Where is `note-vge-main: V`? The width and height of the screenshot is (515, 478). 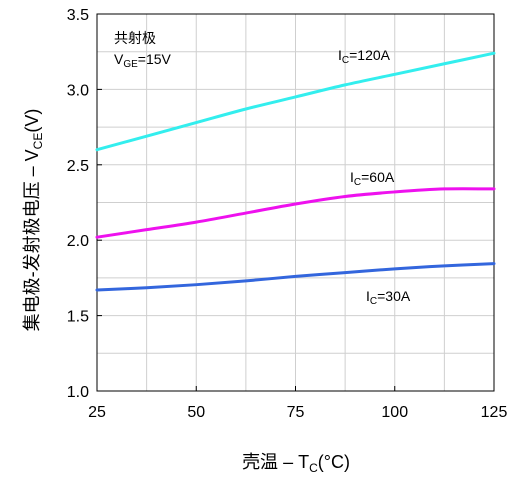
note-vge-main: V is located at coordinates (119, 59).